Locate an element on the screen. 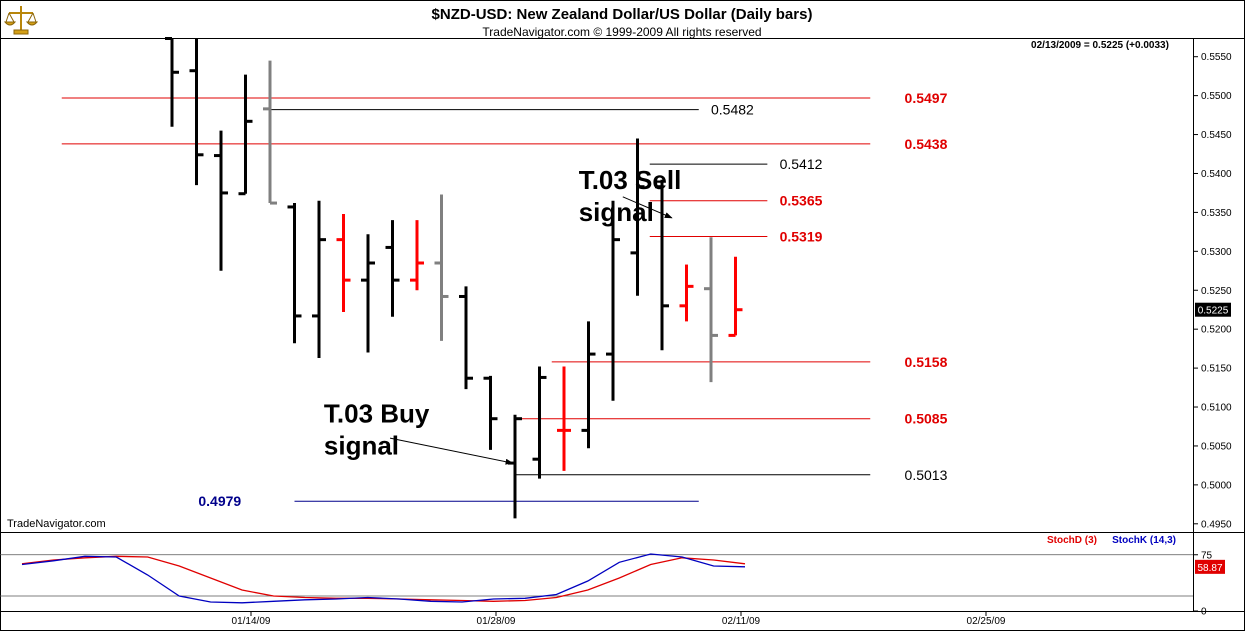 This screenshot has height=631, width=1245. level-label: 0.4979 is located at coordinates (219, 501).